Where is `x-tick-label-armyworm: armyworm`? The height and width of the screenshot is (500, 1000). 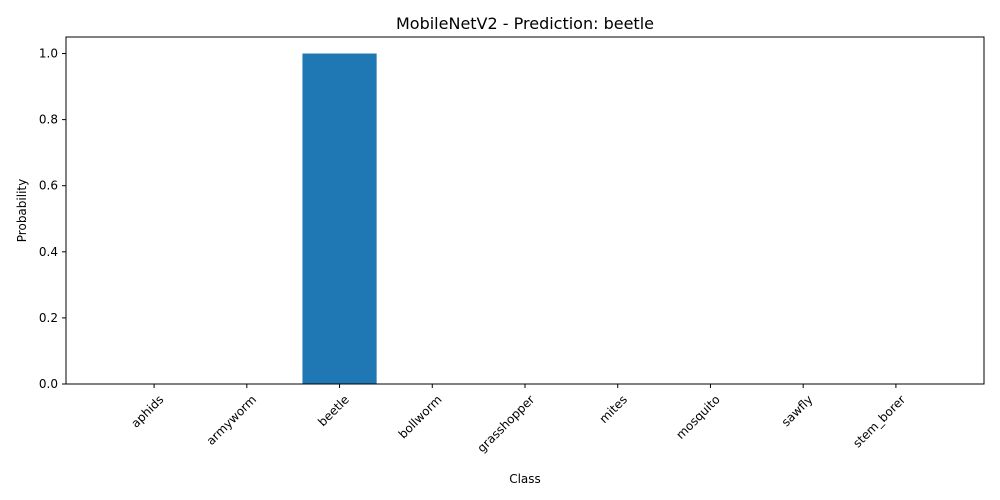 x-tick-label-armyworm: armyworm is located at coordinates (231, 419).